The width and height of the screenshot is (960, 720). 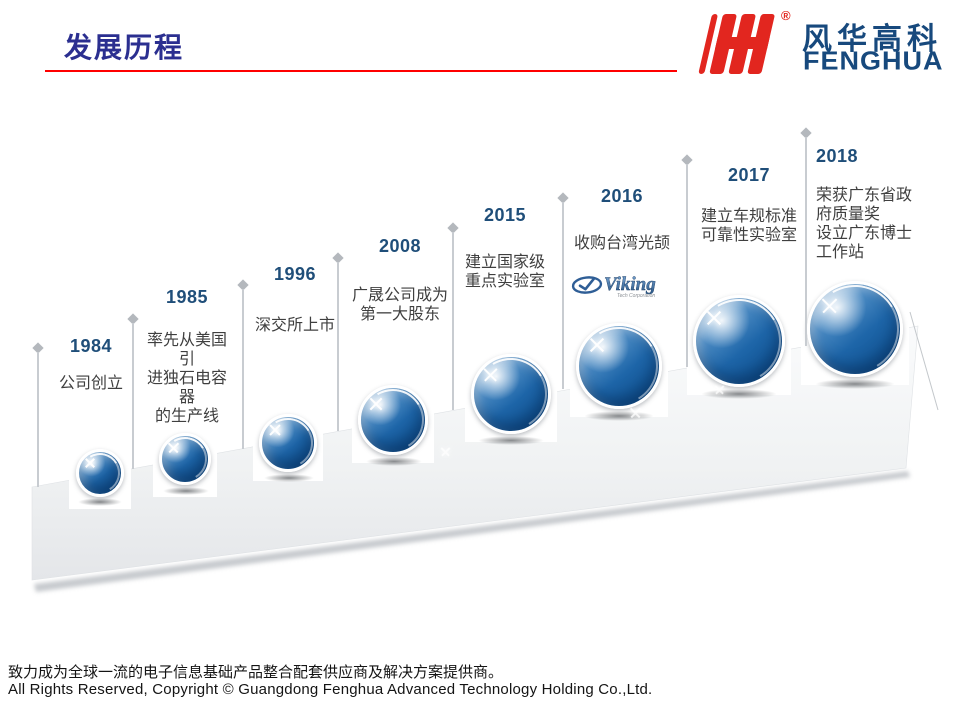 What do you see at coordinates (187, 297) in the screenshot?
I see `milestone-year: 1985` at bounding box center [187, 297].